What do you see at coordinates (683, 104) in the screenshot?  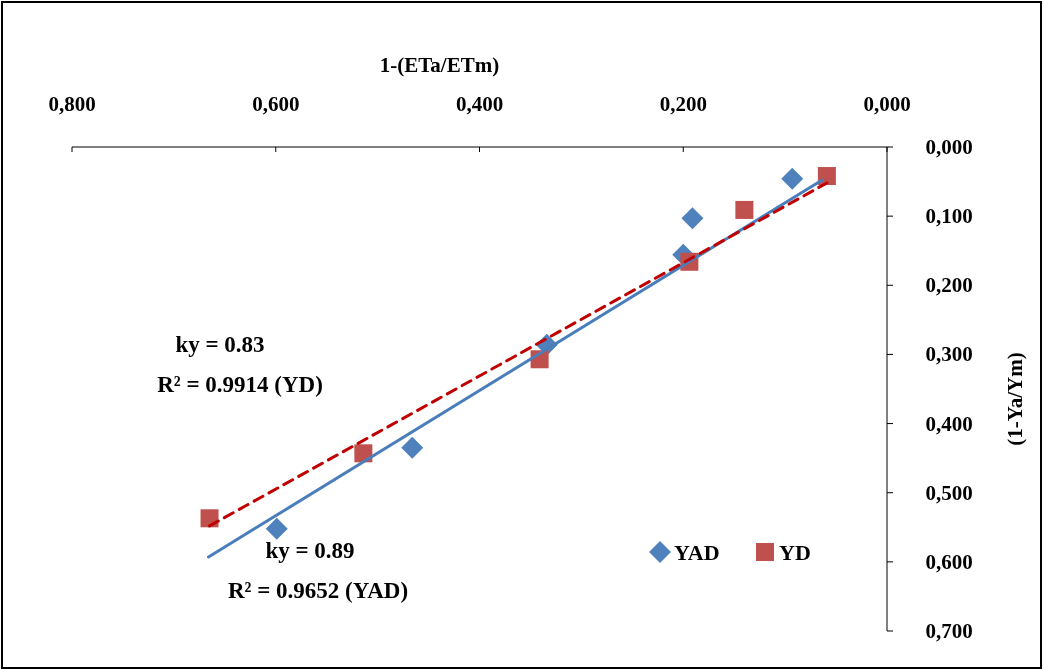 I see `x-tick-label: 0,200` at bounding box center [683, 104].